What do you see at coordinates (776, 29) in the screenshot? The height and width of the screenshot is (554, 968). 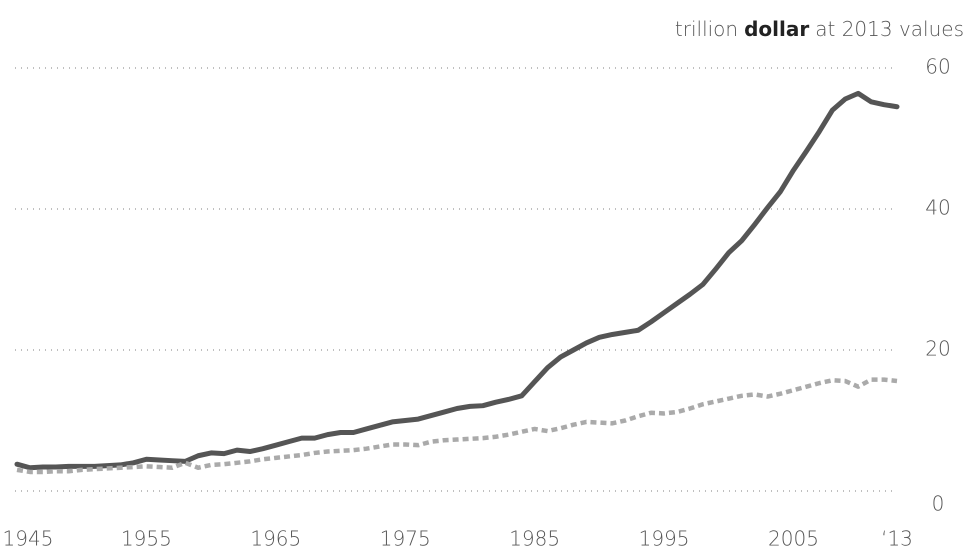 I see `unit-emphasis: dollar` at bounding box center [776, 29].